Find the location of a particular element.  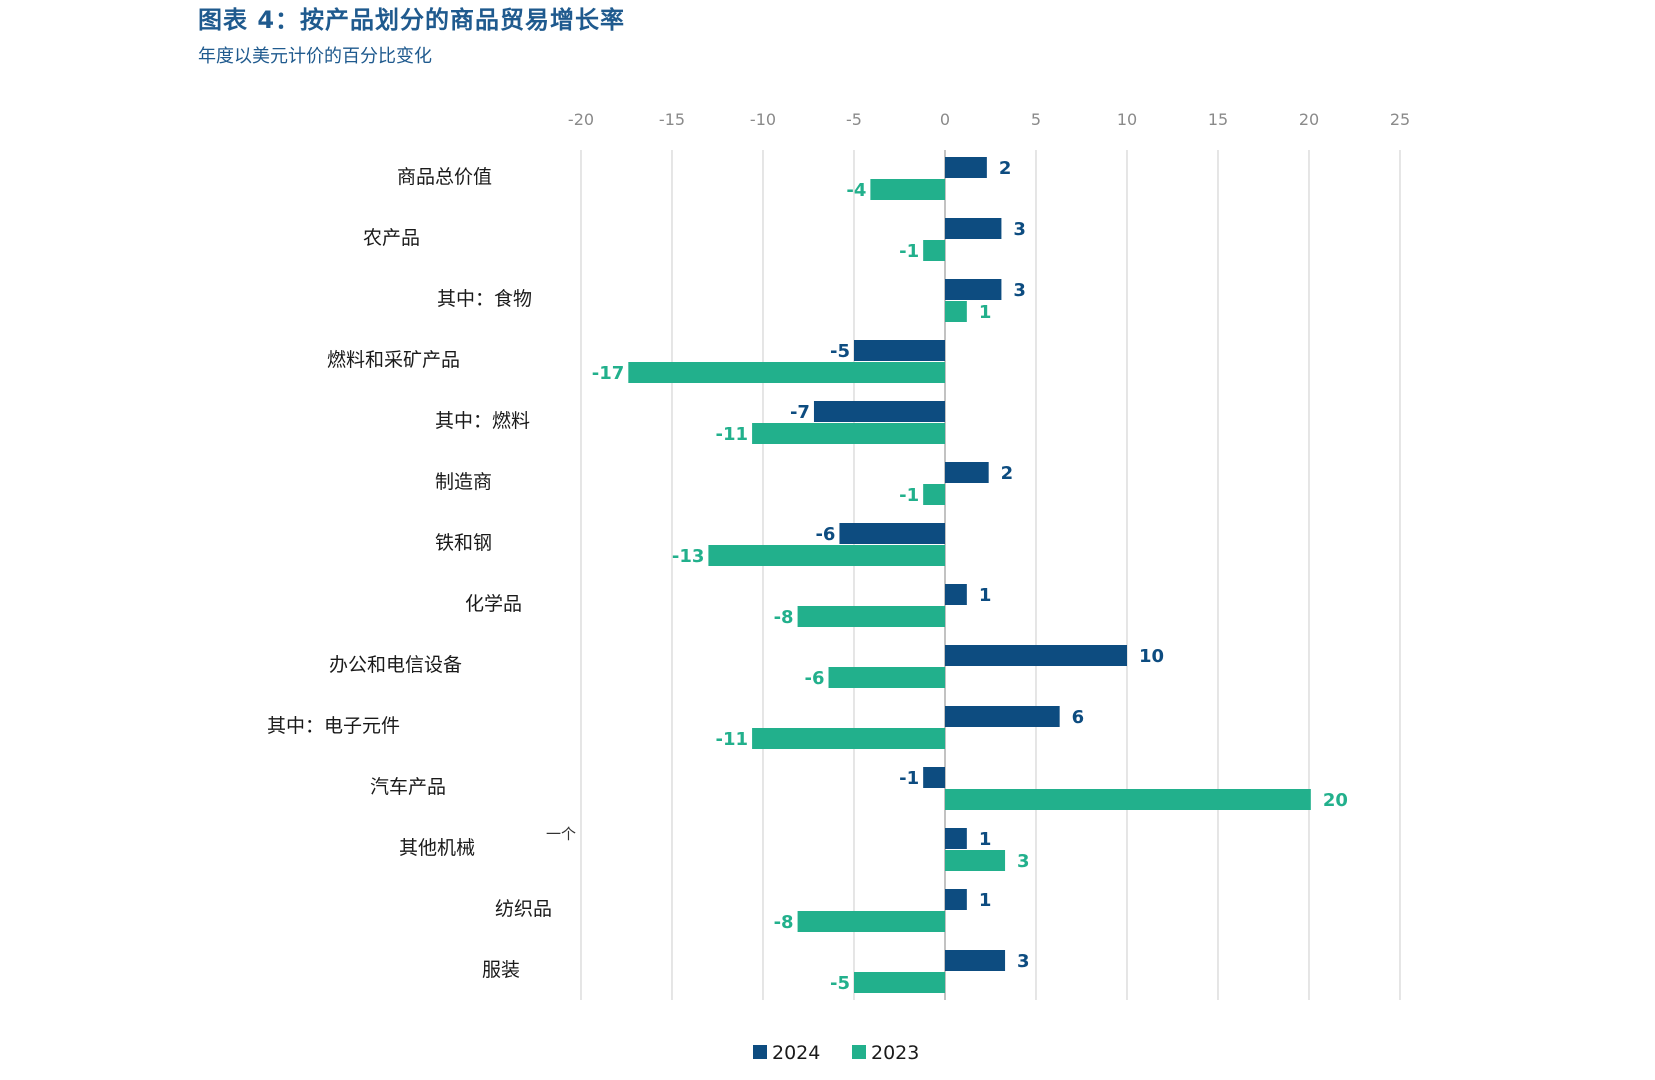

data-label-2024: 10 is located at coordinates (1151, 656).